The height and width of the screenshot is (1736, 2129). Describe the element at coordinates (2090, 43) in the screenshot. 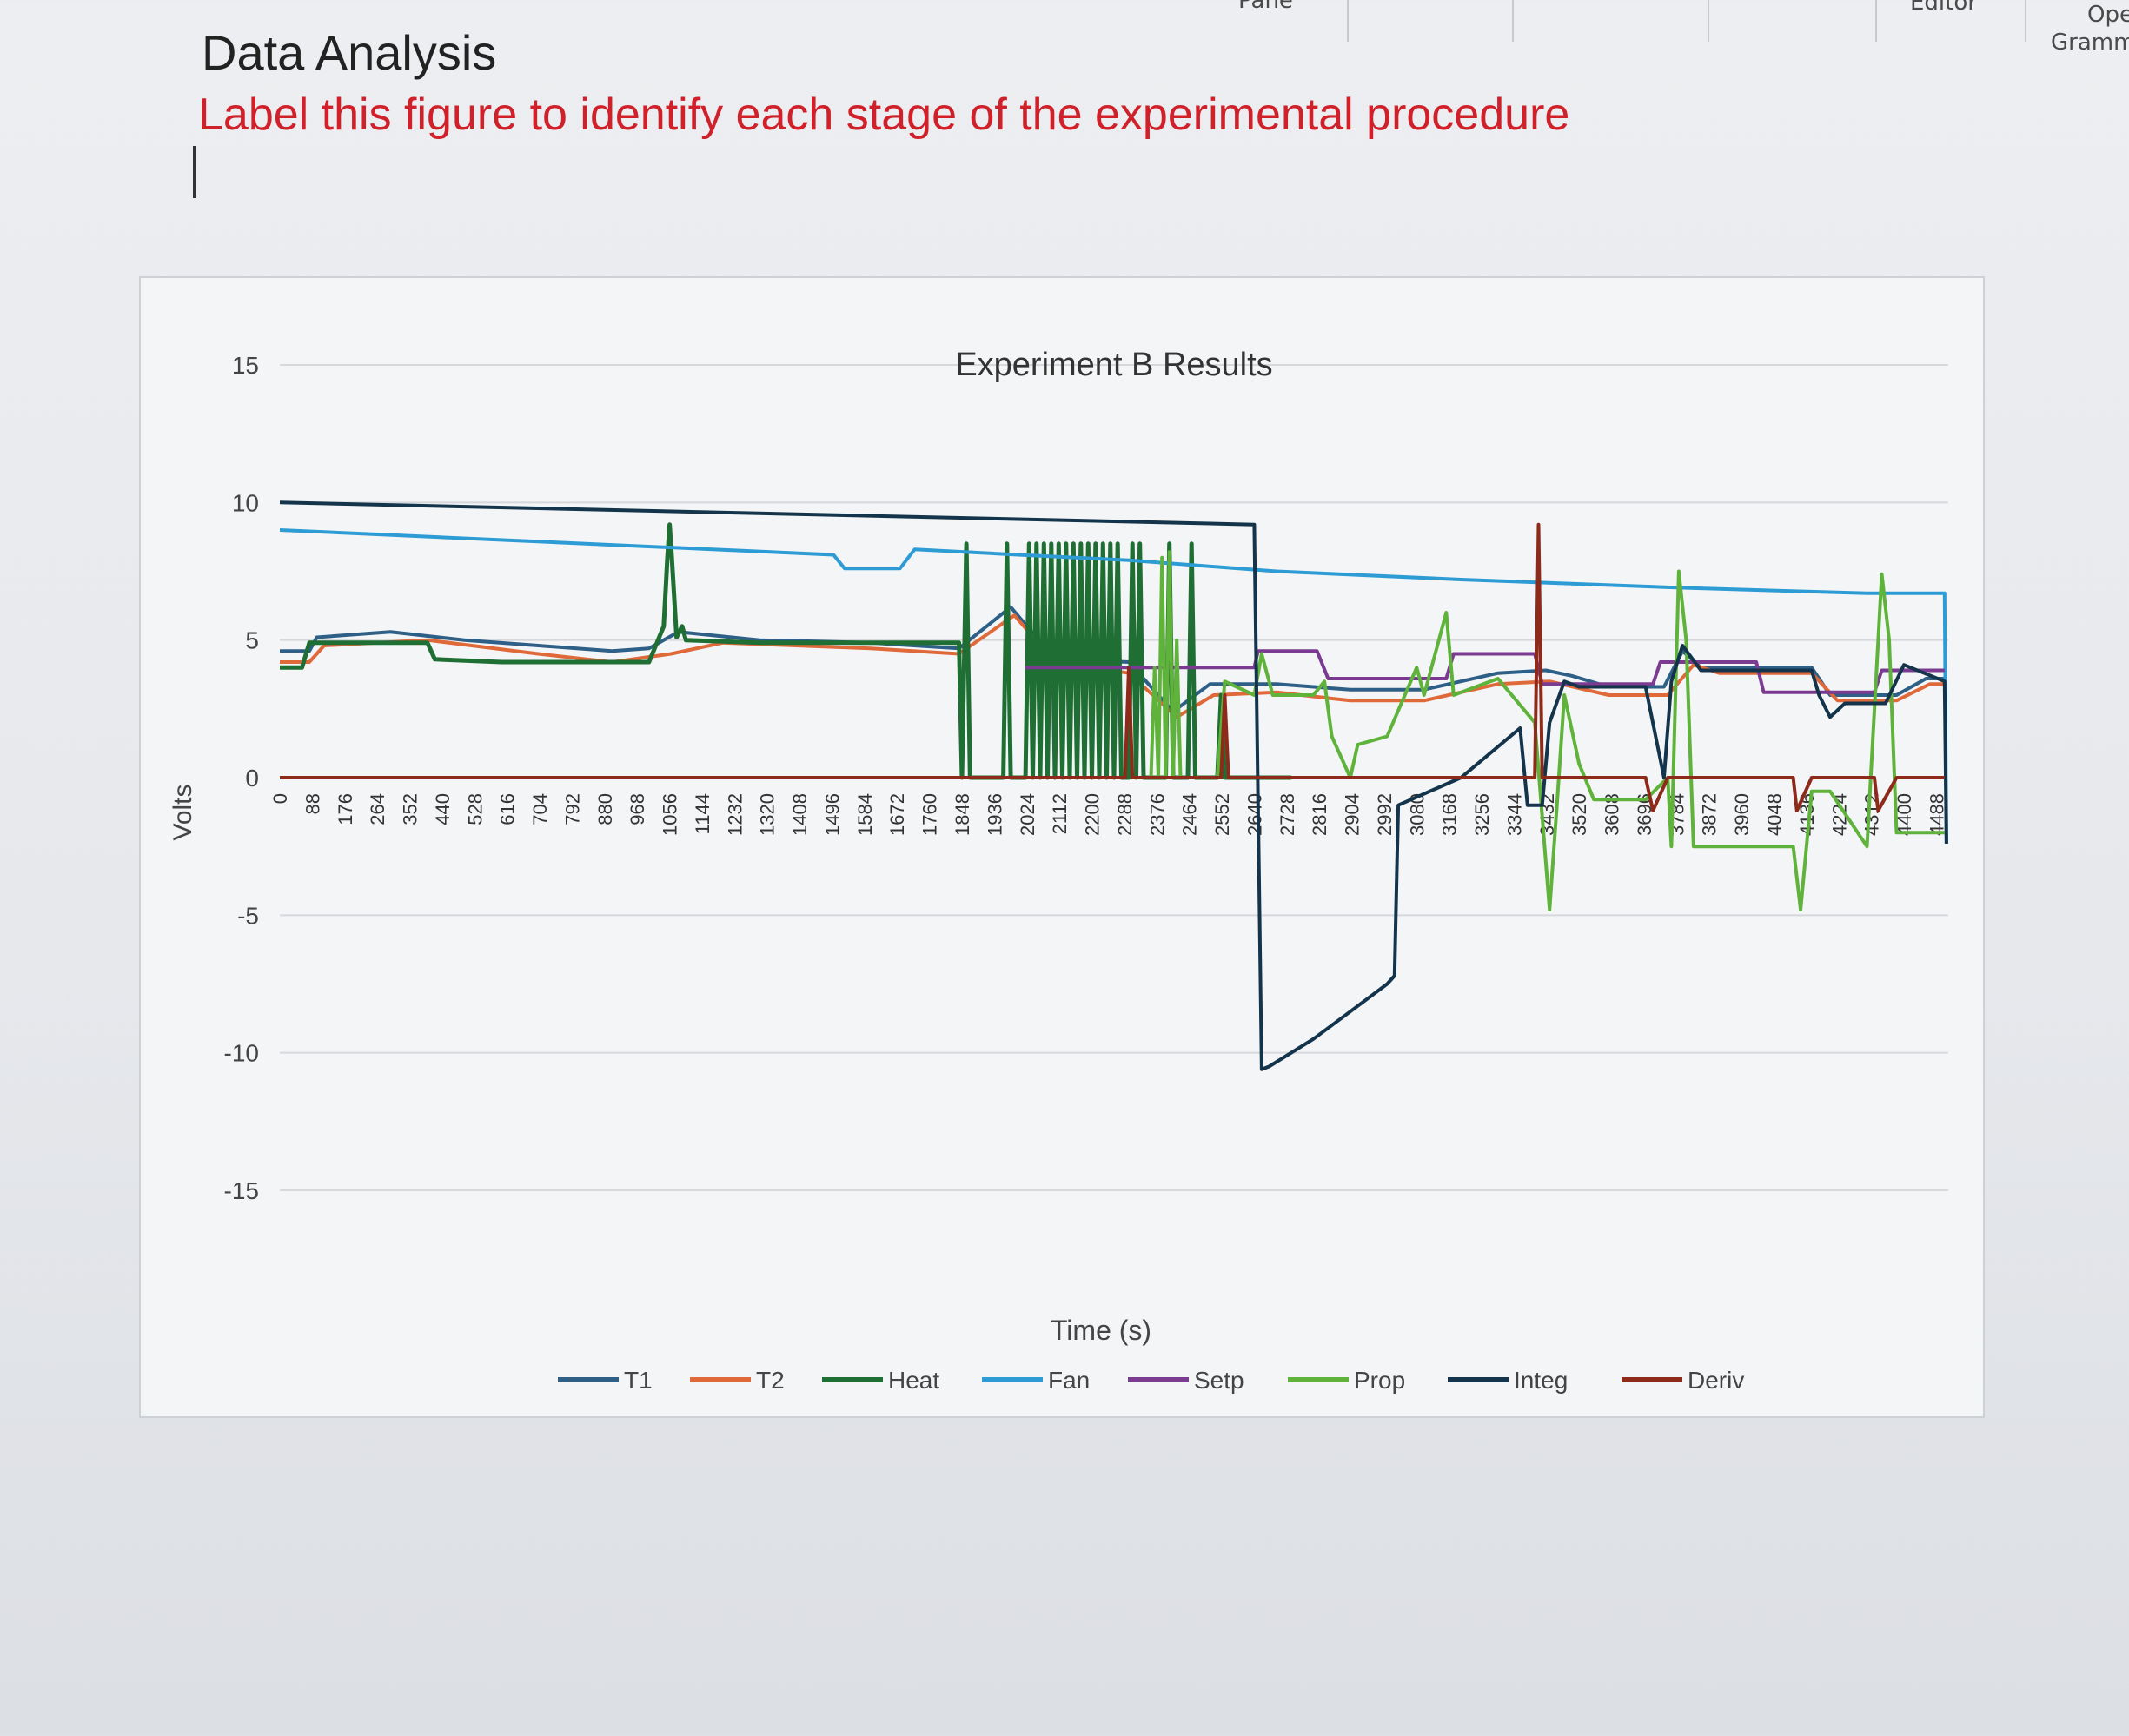

I see `ribbon-grammarly-label: Gramm` at that location.